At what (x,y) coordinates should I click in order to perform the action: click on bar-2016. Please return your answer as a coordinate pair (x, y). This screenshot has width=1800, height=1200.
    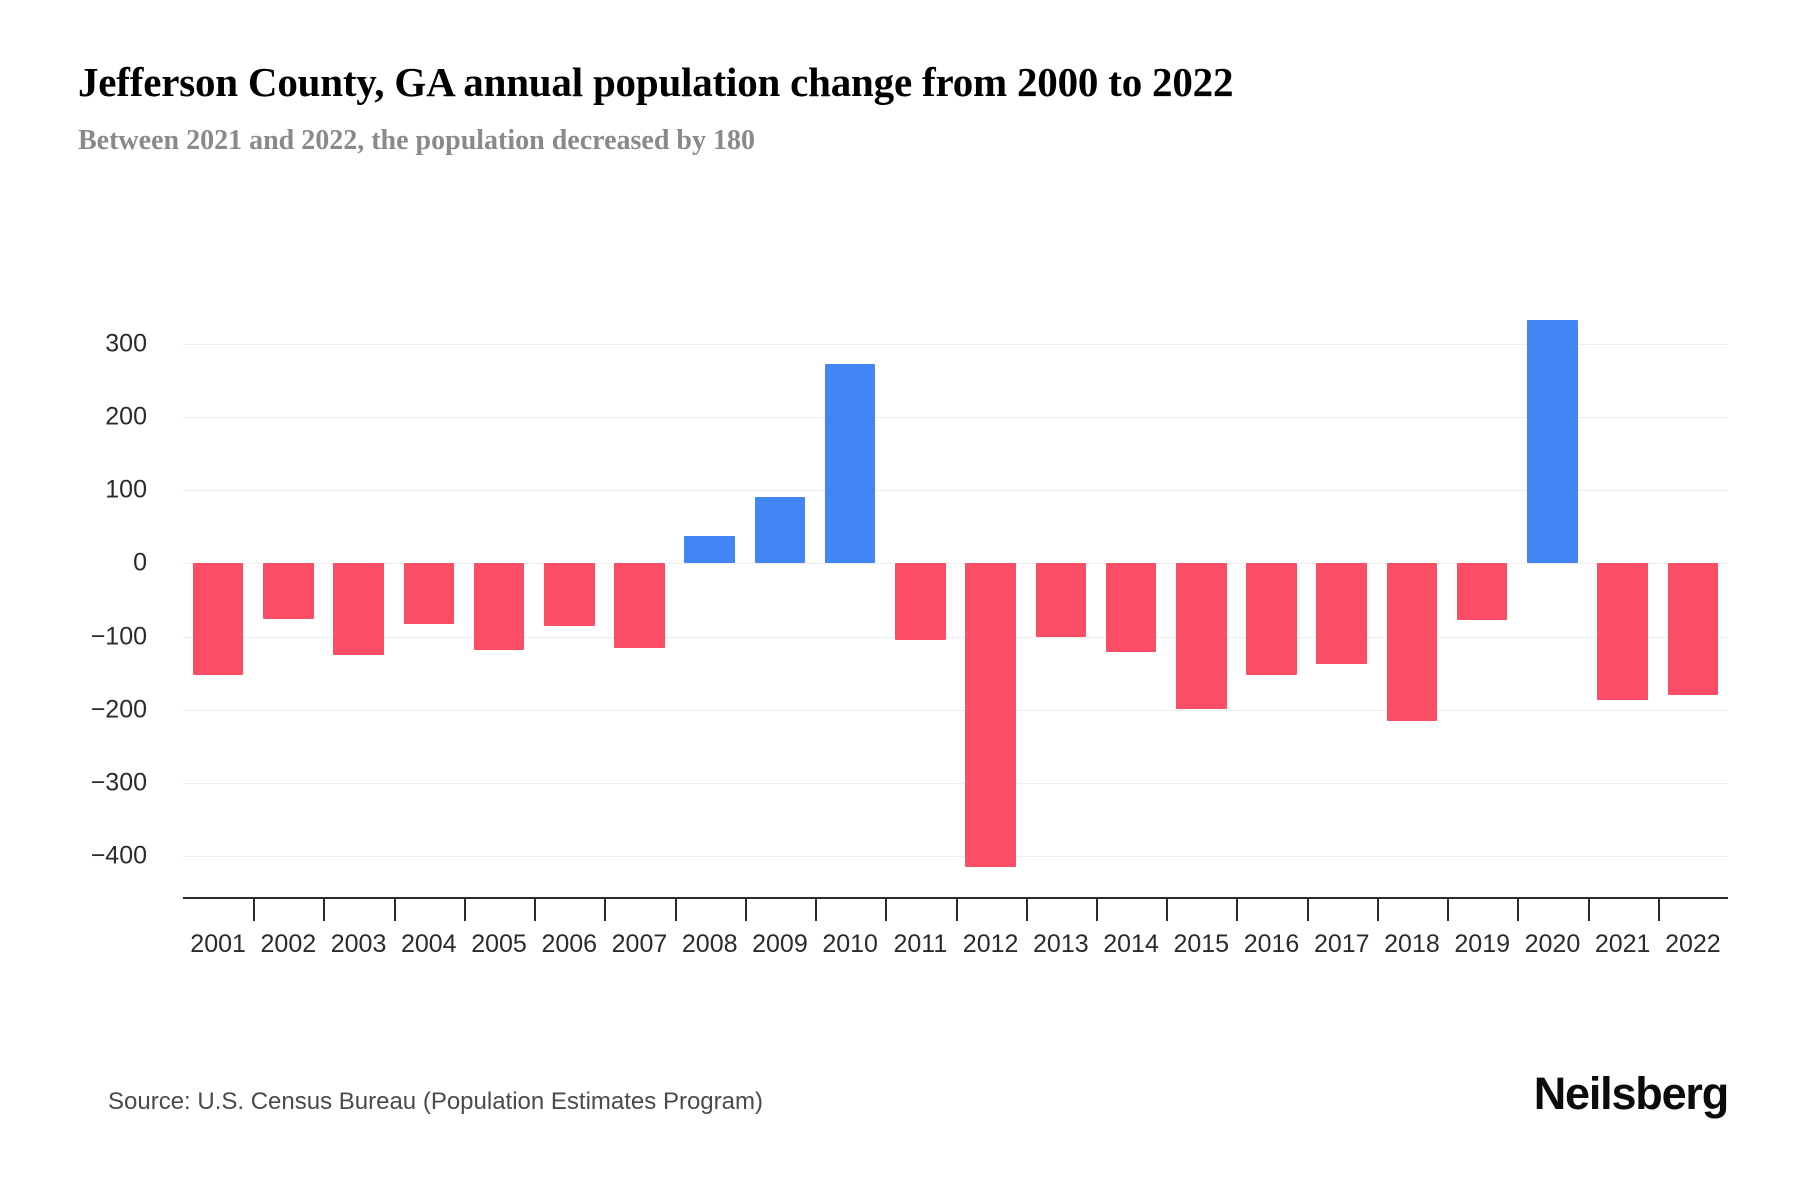
    Looking at the image, I should click on (1271, 619).